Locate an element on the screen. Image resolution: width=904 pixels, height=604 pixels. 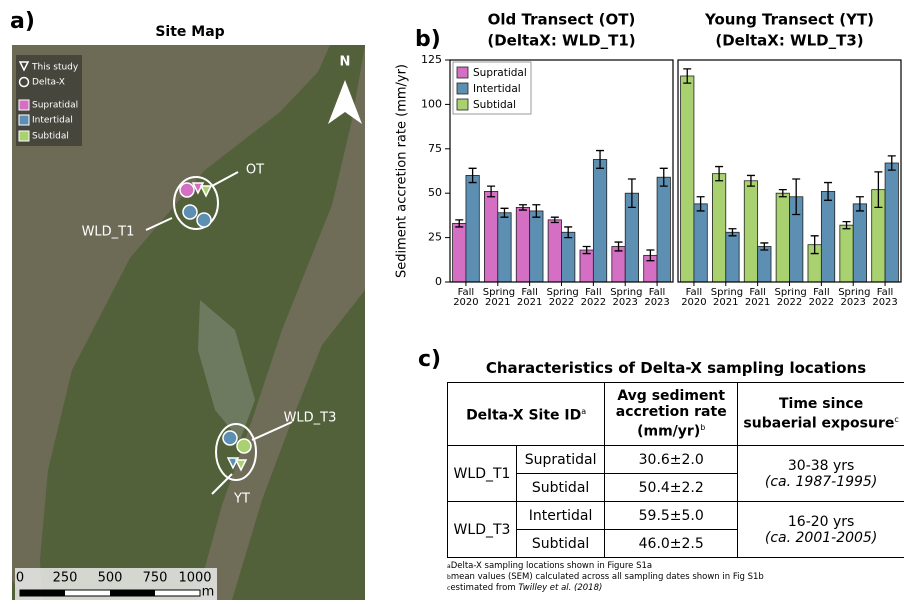
site-label: WLD_T1 is located at coordinates (108, 232).